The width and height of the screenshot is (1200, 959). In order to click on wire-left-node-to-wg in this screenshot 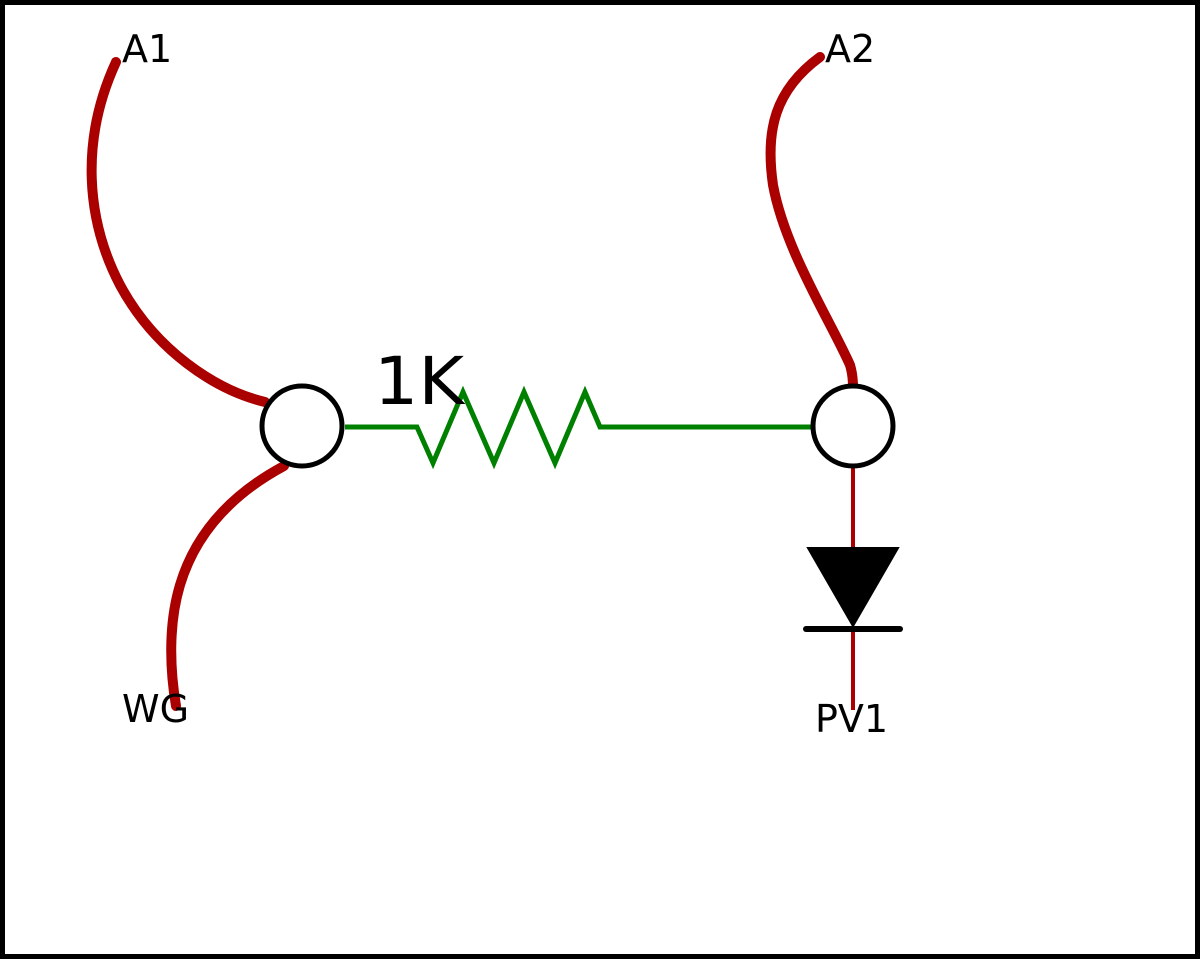, I will do `click(227, 586)`.